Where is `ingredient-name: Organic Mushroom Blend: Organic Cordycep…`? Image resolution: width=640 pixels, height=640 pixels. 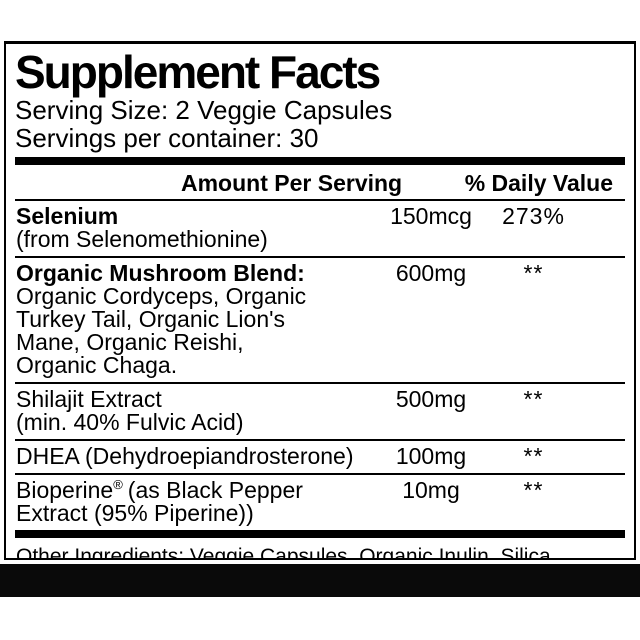 ingredient-name: Organic Mushroom Blend: Organic Cordycep… is located at coordinates (200, 319).